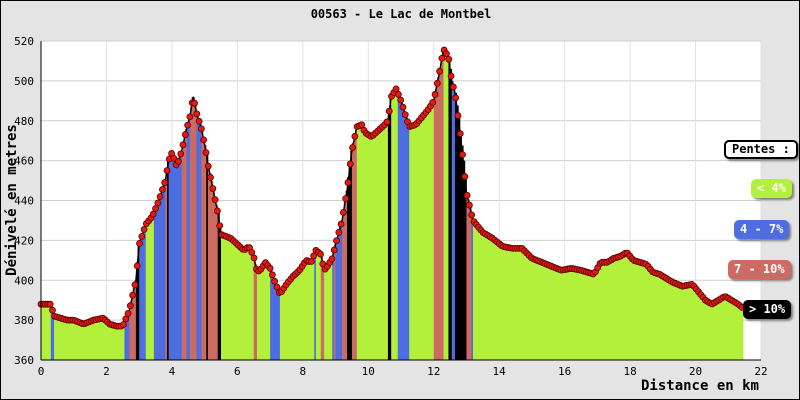  I want to click on y-tick-label: 520, so click(24, 41).